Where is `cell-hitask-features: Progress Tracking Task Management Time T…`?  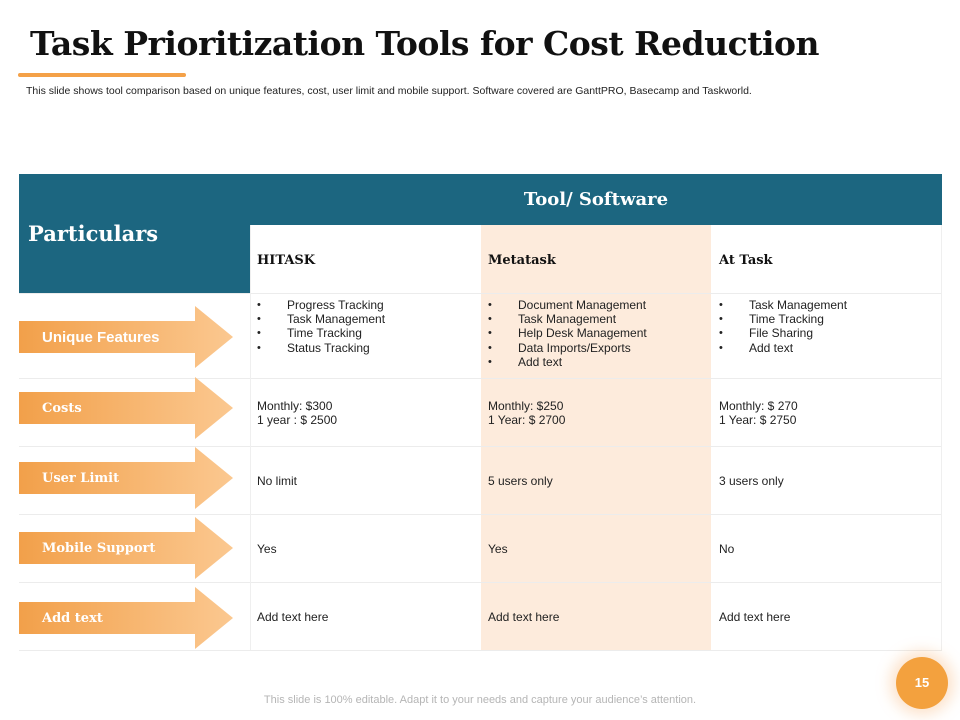 cell-hitask-features: Progress Tracking Task Management Time T… is located at coordinates (321, 326).